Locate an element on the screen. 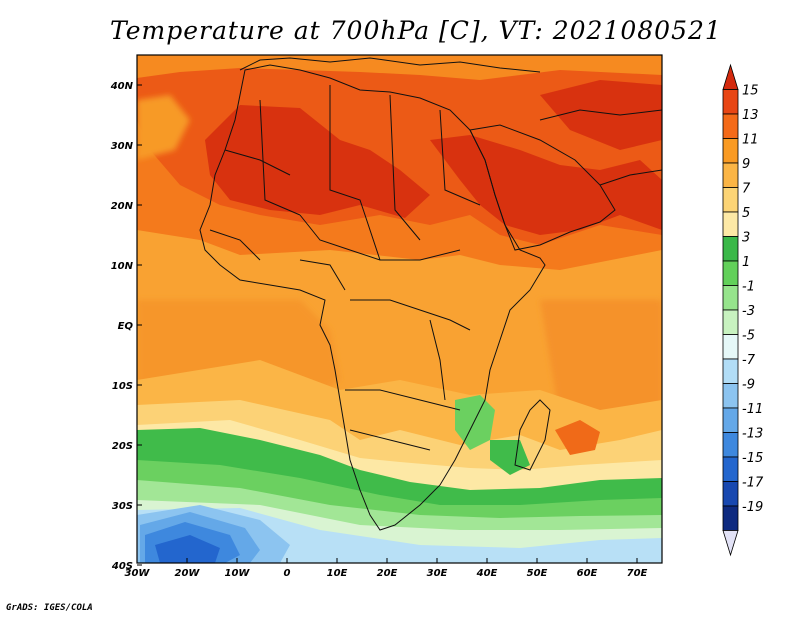  lat-tick-label: 40S is located at coordinates (122, 566).